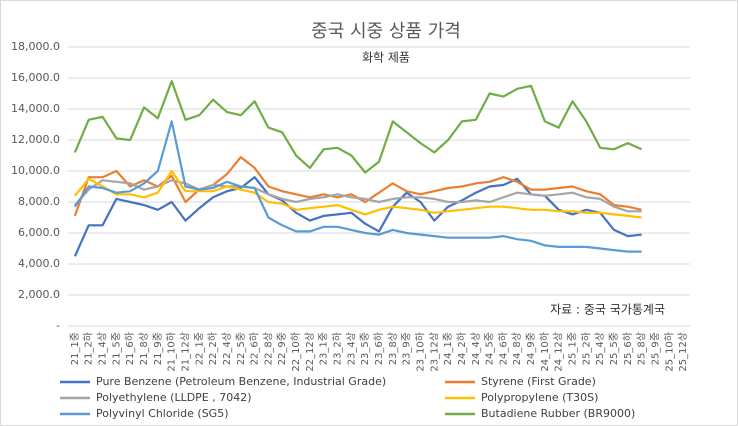 The image size is (738, 426). I want to click on x-tick-label: 22_1중, so click(199, 348).